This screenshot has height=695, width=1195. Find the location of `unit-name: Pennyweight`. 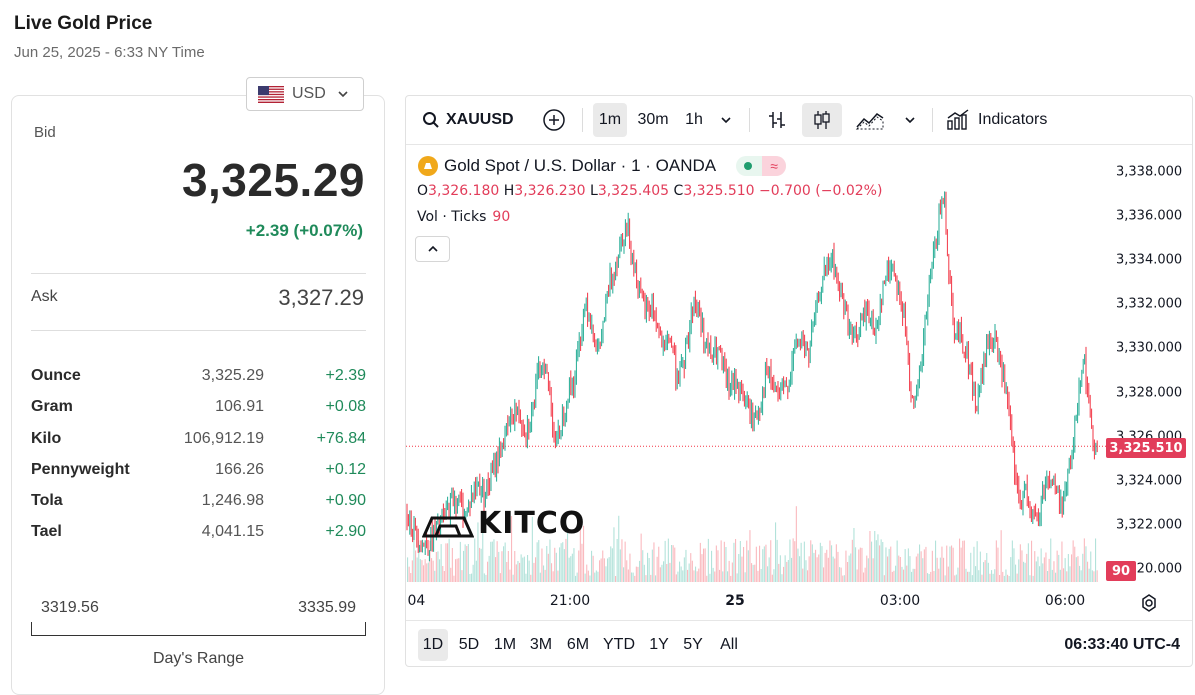

unit-name: Pennyweight is located at coordinates (80, 469).